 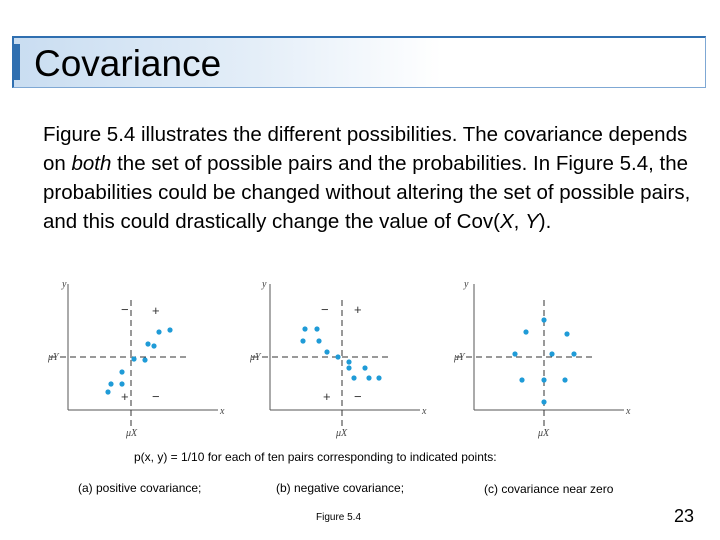 I want to click on title-bar, so click(x=359, y=62).